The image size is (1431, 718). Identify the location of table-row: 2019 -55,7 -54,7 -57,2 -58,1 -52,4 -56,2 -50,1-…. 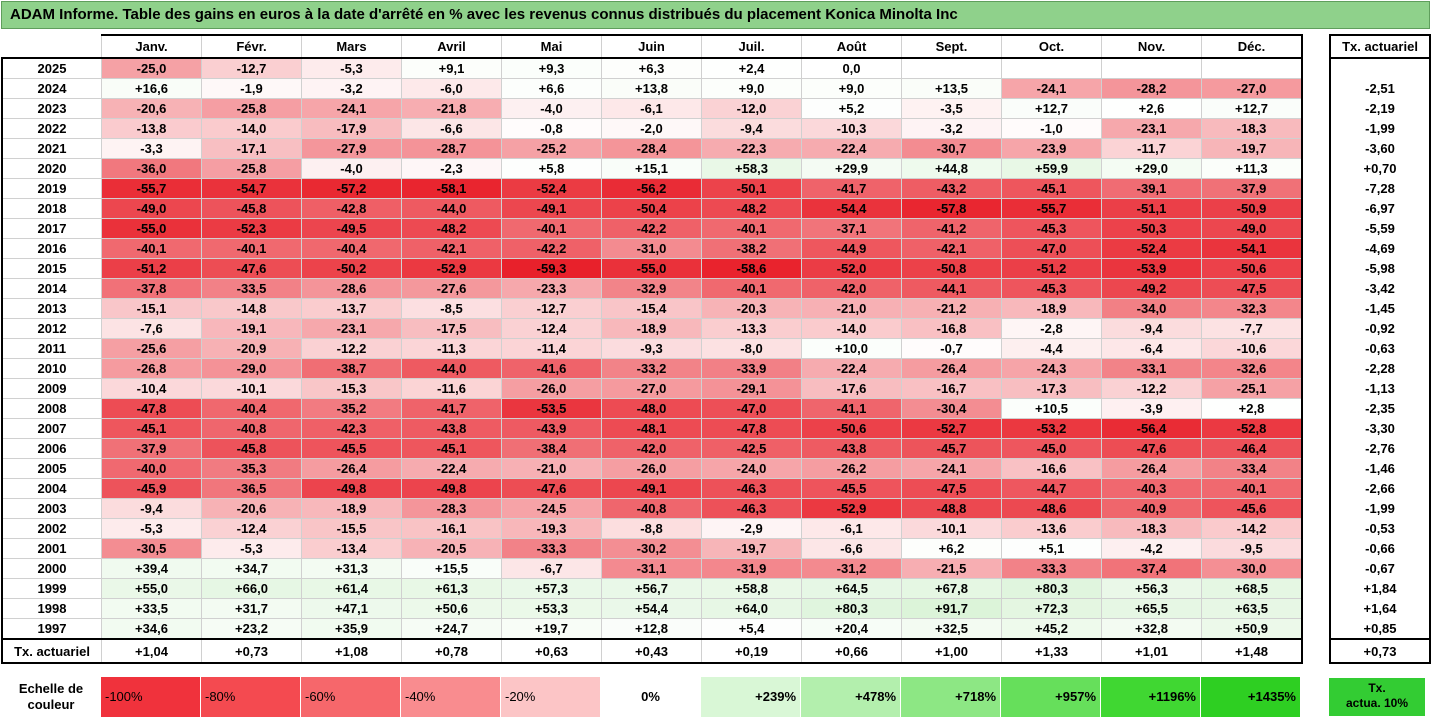
(652, 188).